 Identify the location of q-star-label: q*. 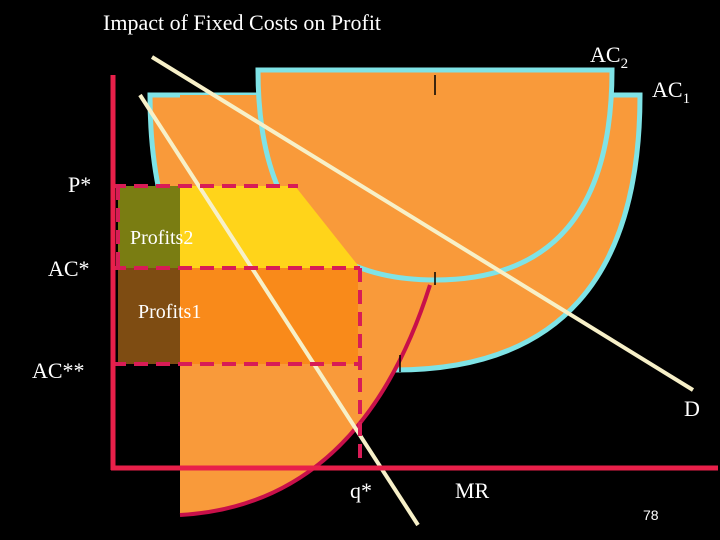
(361, 490).